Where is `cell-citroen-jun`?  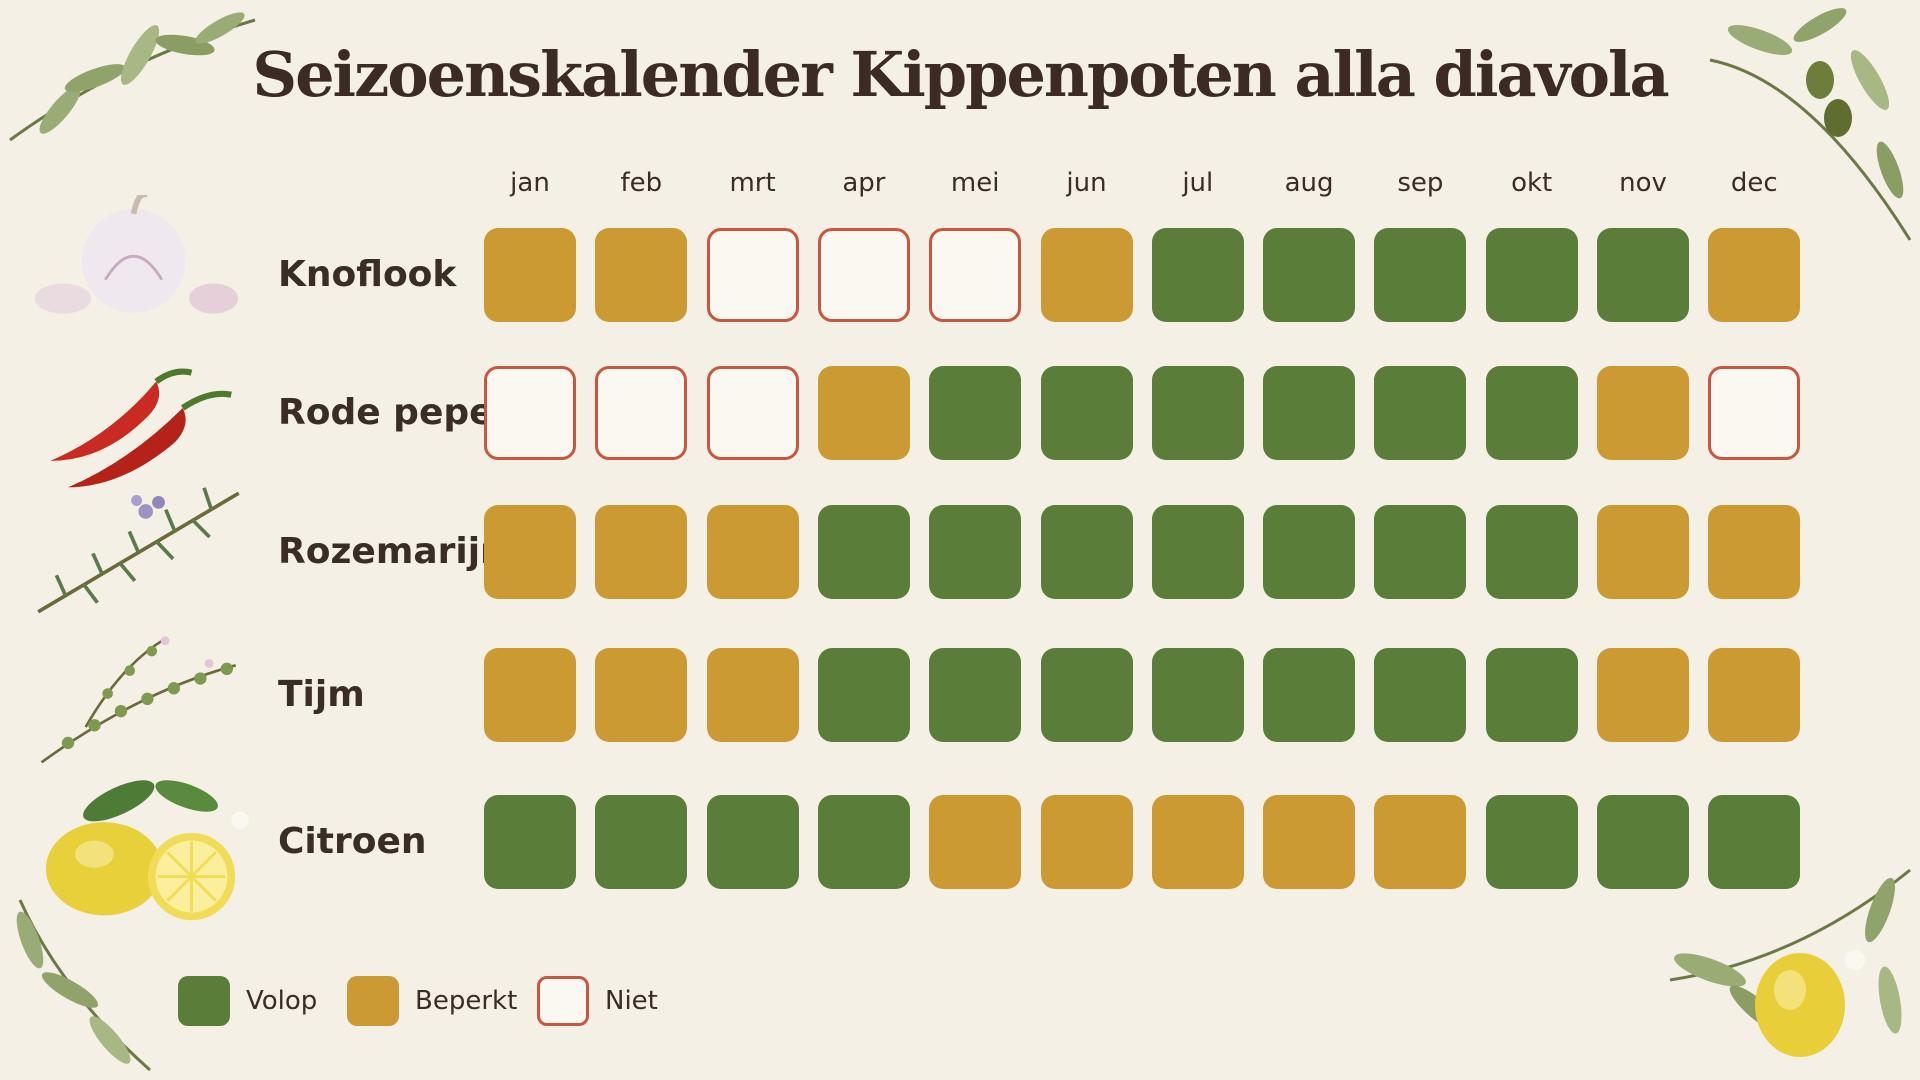
cell-citroen-jun is located at coordinates (1086, 842).